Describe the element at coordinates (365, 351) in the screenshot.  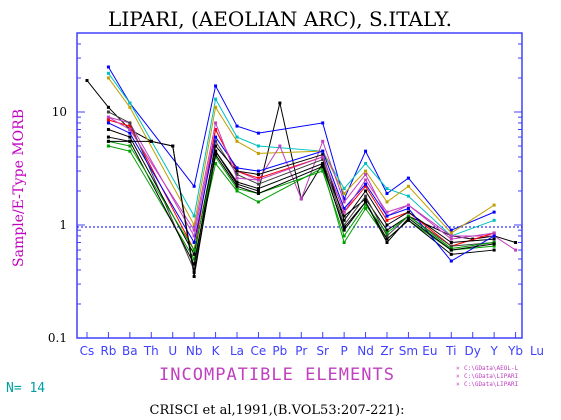
I see `x-tick-label: Nd` at that location.